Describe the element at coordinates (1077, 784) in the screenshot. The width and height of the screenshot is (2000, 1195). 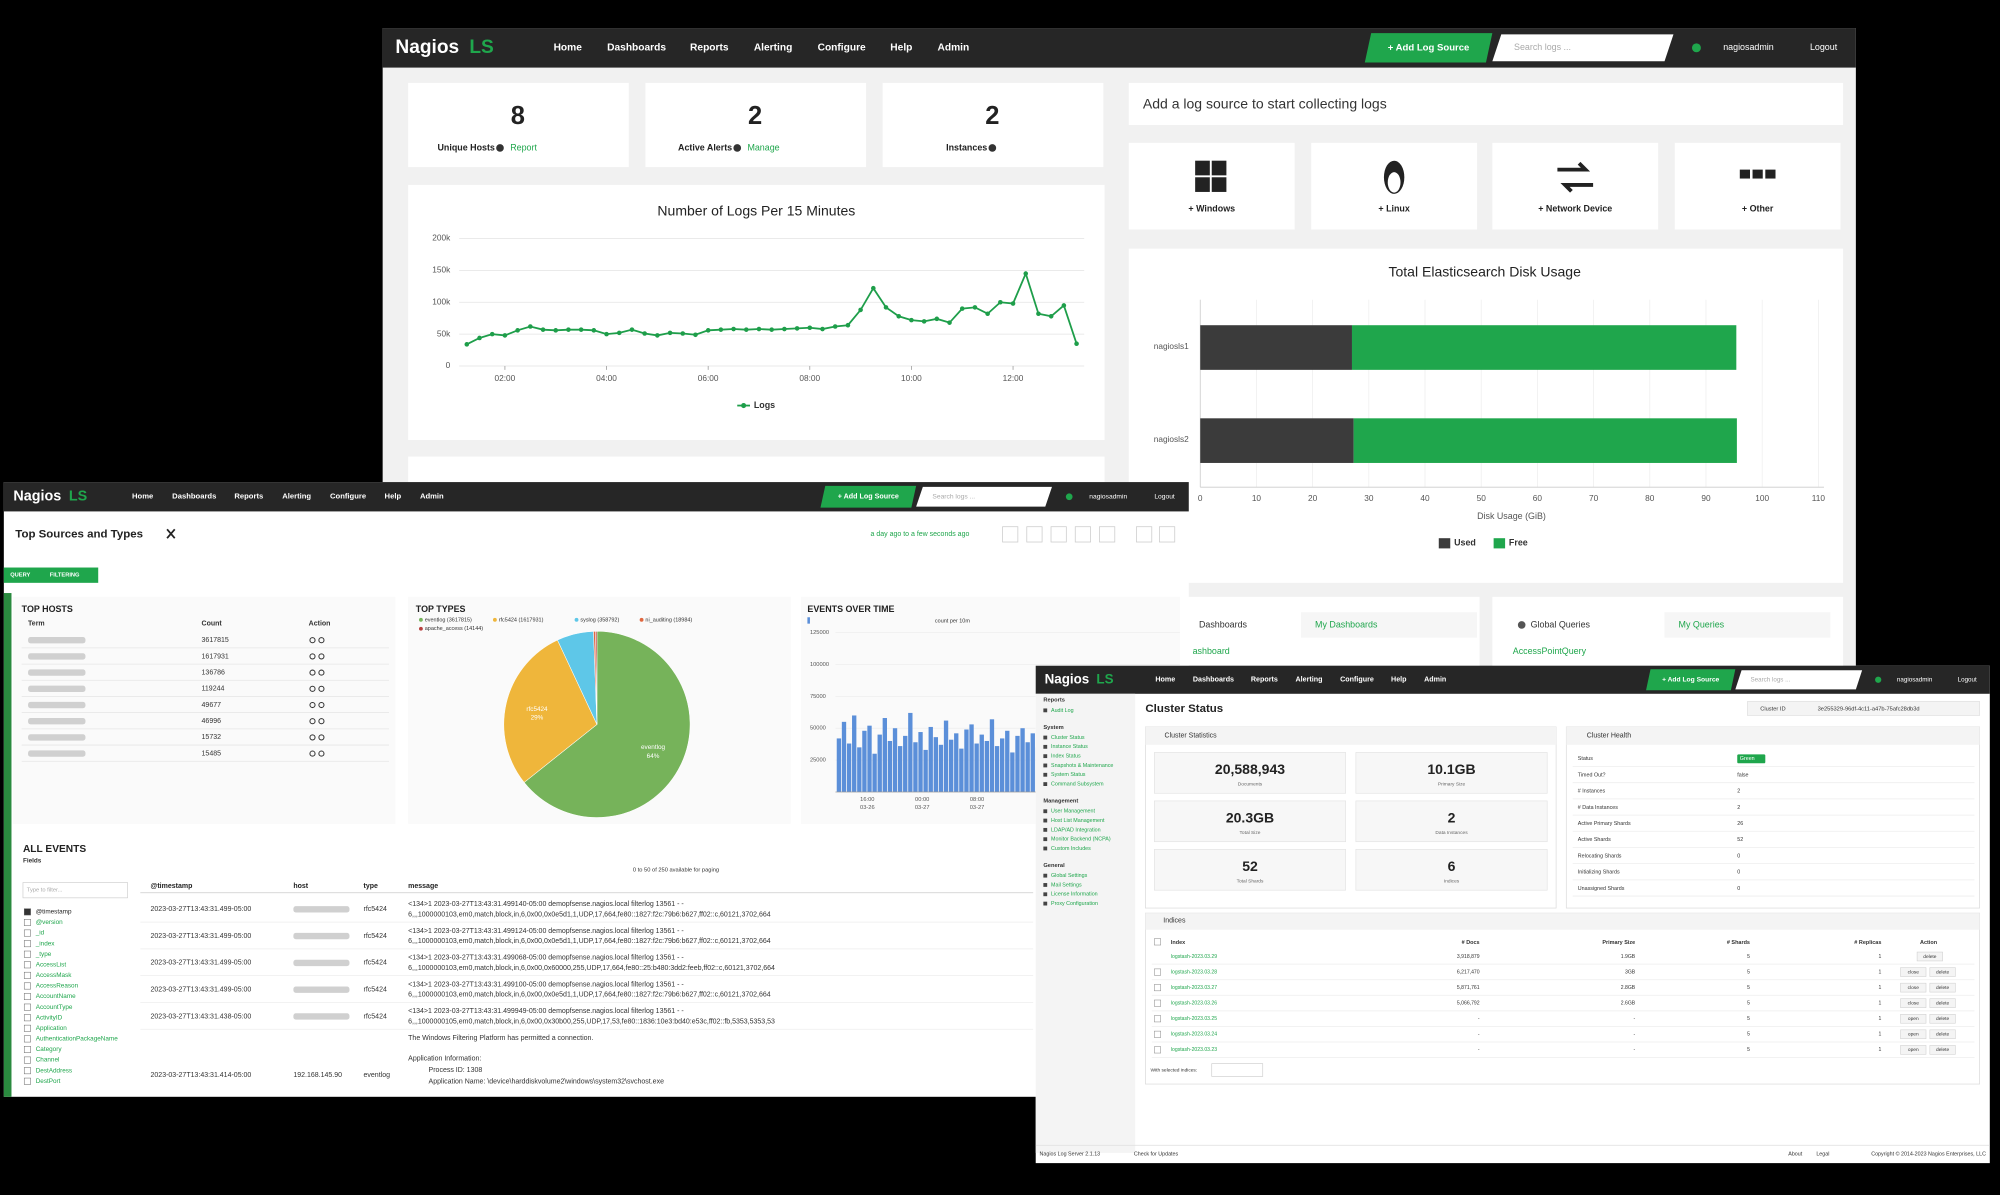
I see `sidebar-link: Command Subsystem` at that location.